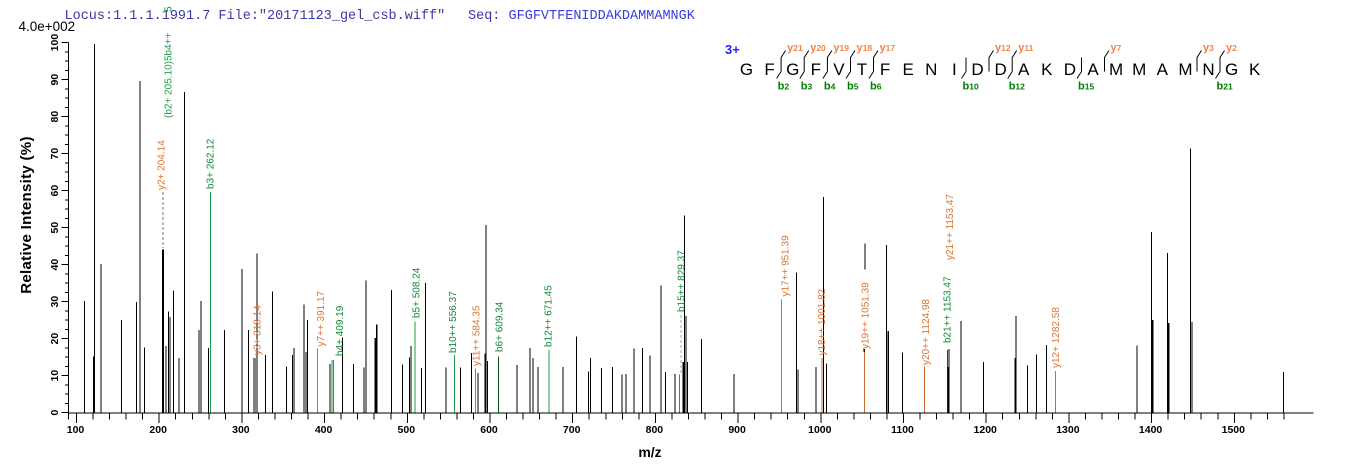 This screenshot has height=473, width=1362. What do you see at coordinates (1068, 430) in the screenshot?
I see `svg-text: 1300` at bounding box center [1068, 430].